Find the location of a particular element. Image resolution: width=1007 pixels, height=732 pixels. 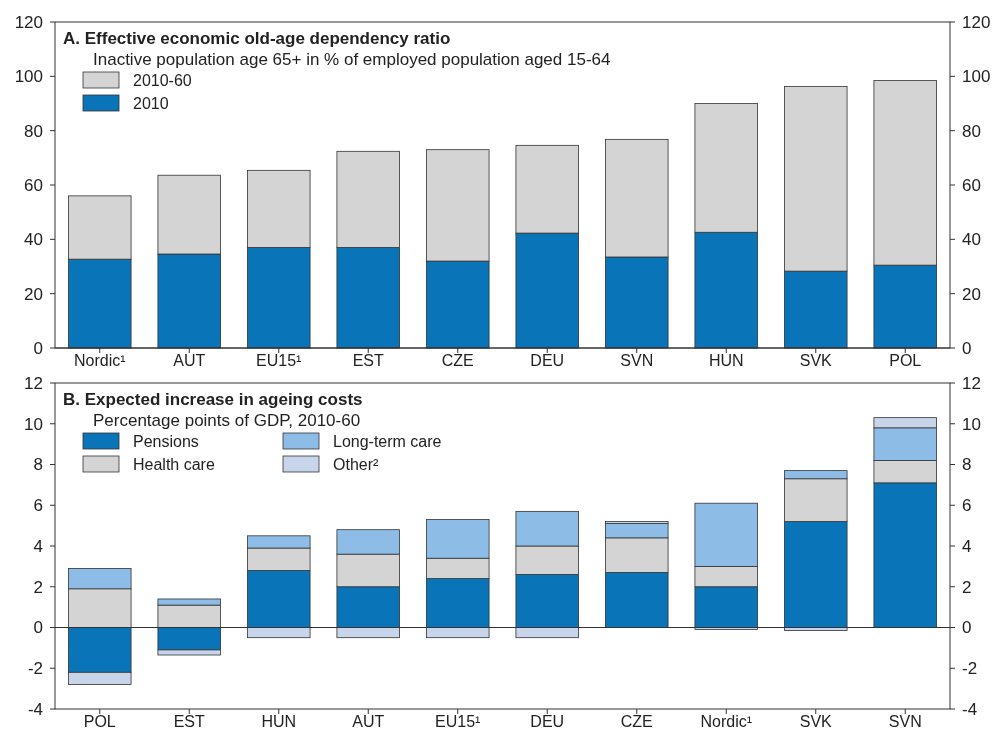

text: Percentage points of GDP, 2010-60 is located at coordinates (227, 420).